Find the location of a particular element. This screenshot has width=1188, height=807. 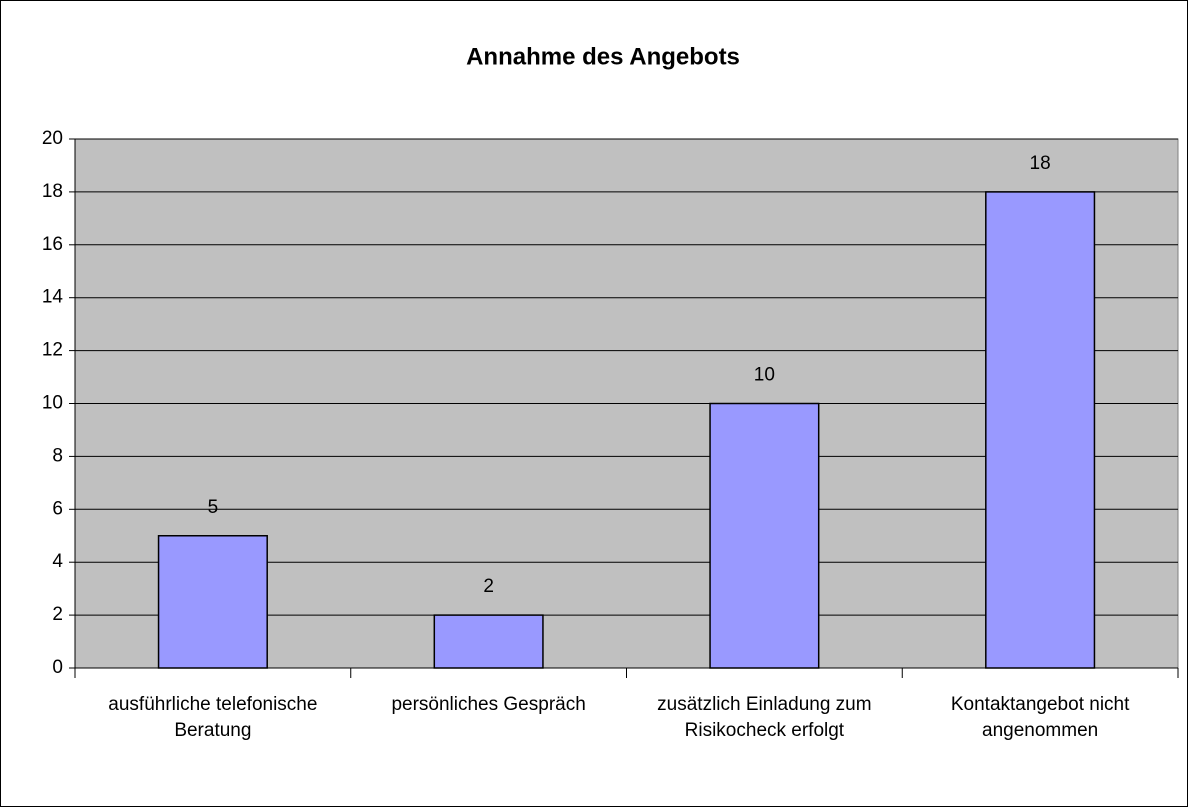

data-label: 10 is located at coordinates (764, 375).